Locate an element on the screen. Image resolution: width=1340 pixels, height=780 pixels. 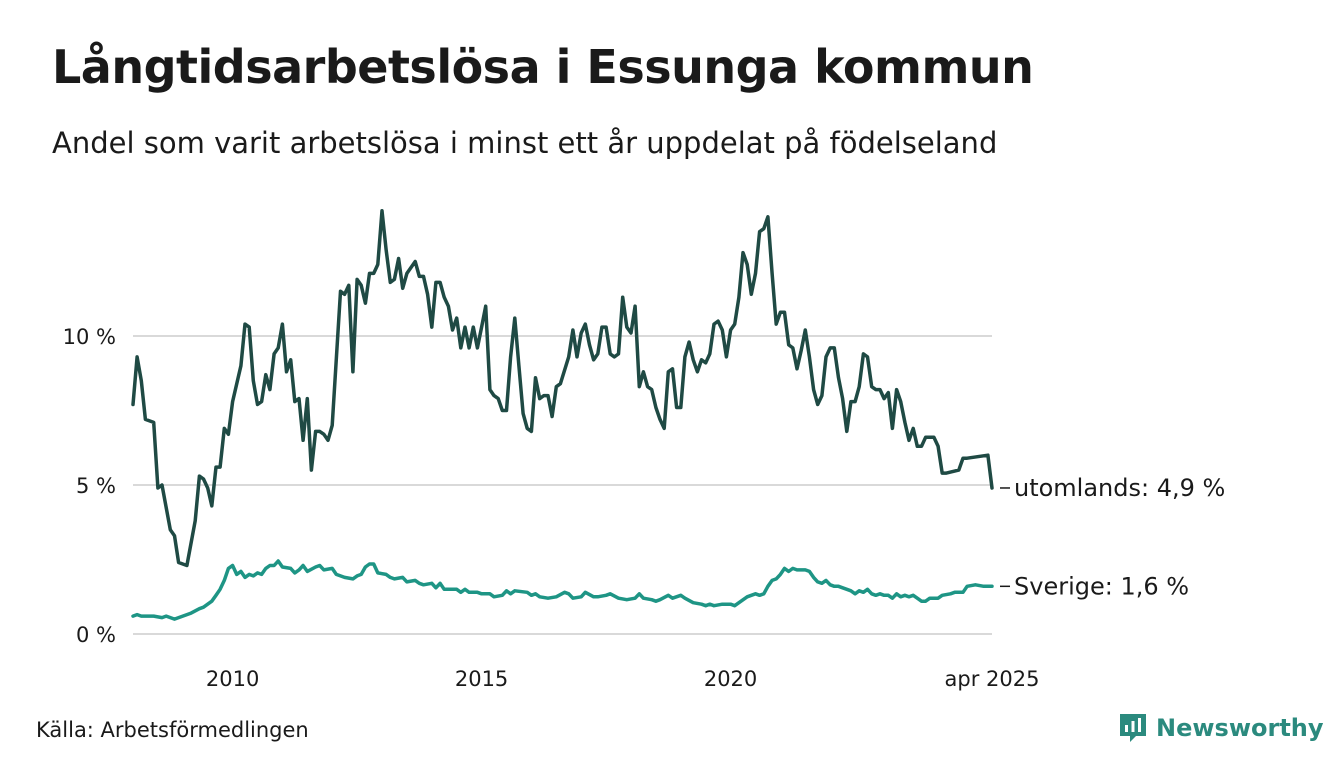
y-tick-label: 0 % is located at coordinates (96, 635).